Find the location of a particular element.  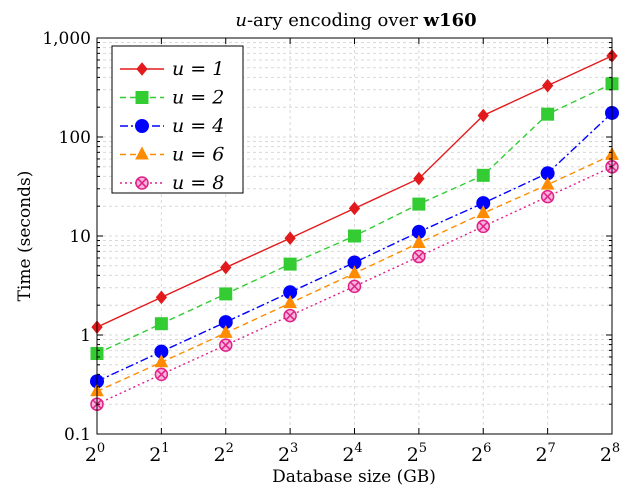

chart-title-dataset: w160 is located at coordinates (450, 20).